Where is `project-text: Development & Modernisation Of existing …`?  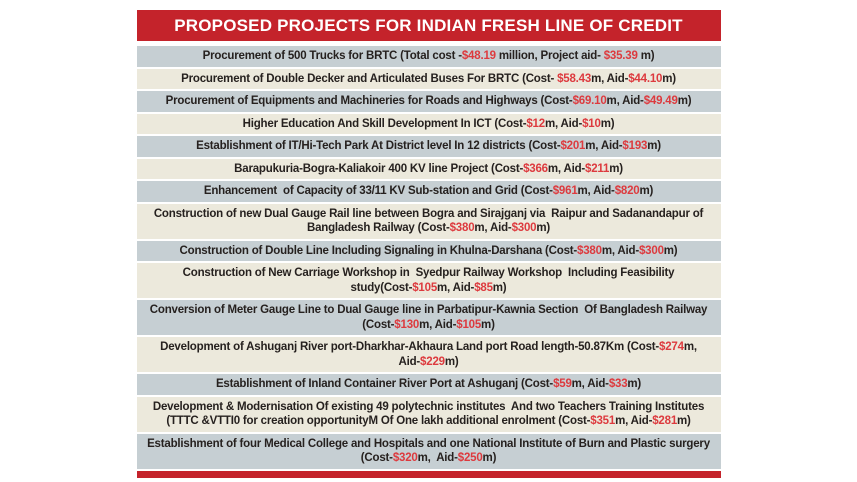 project-text: Development & Modernisation Of existing … is located at coordinates (430, 414).